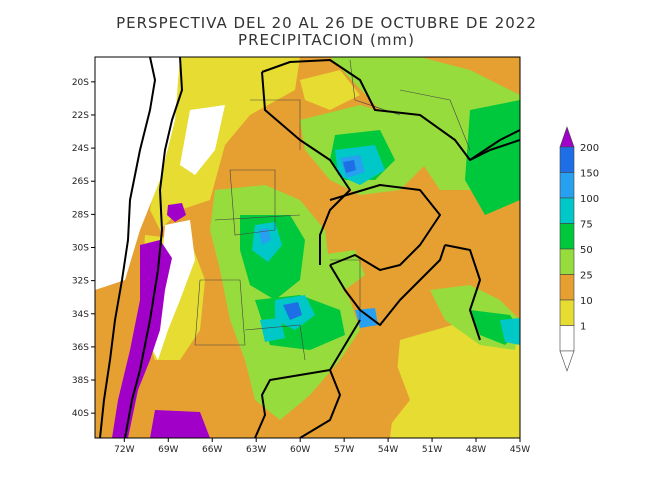 The width and height of the screenshot is (653, 488). Describe the element at coordinates (180, 424) in the screenshot. I see `field-south-purple` at that location.